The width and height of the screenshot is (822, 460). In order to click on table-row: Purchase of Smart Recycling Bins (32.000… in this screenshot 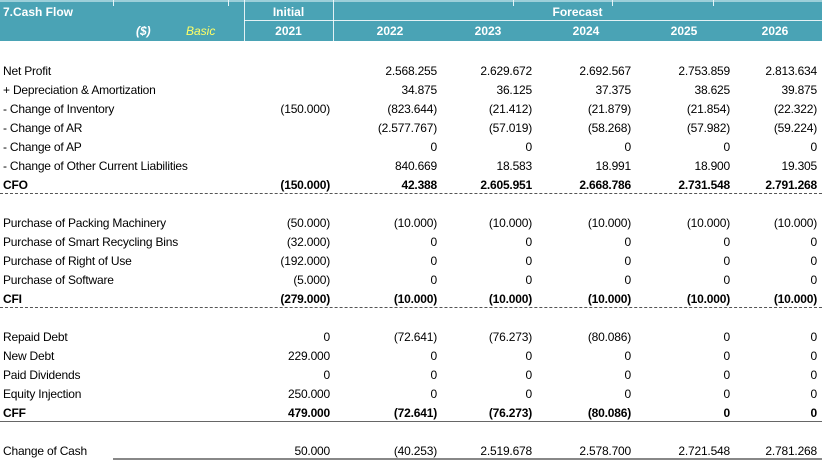, I will do `click(411, 241)`.